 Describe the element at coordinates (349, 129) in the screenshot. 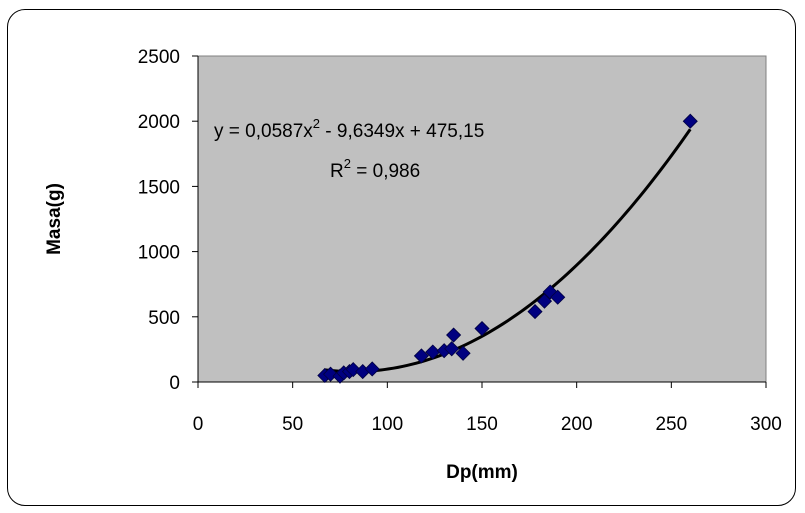

I see `trendline-equation: y = 0,0587x2 - 9,6349x + 475,15` at that location.